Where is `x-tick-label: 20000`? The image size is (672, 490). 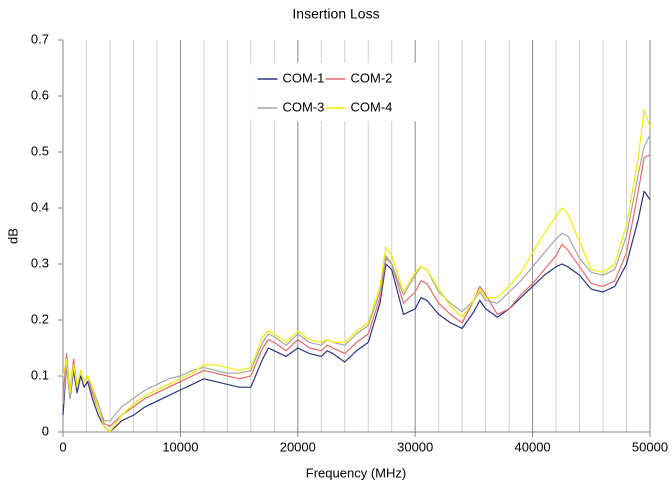
x-tick-label: 20000 is located at coordinates (298, 446).